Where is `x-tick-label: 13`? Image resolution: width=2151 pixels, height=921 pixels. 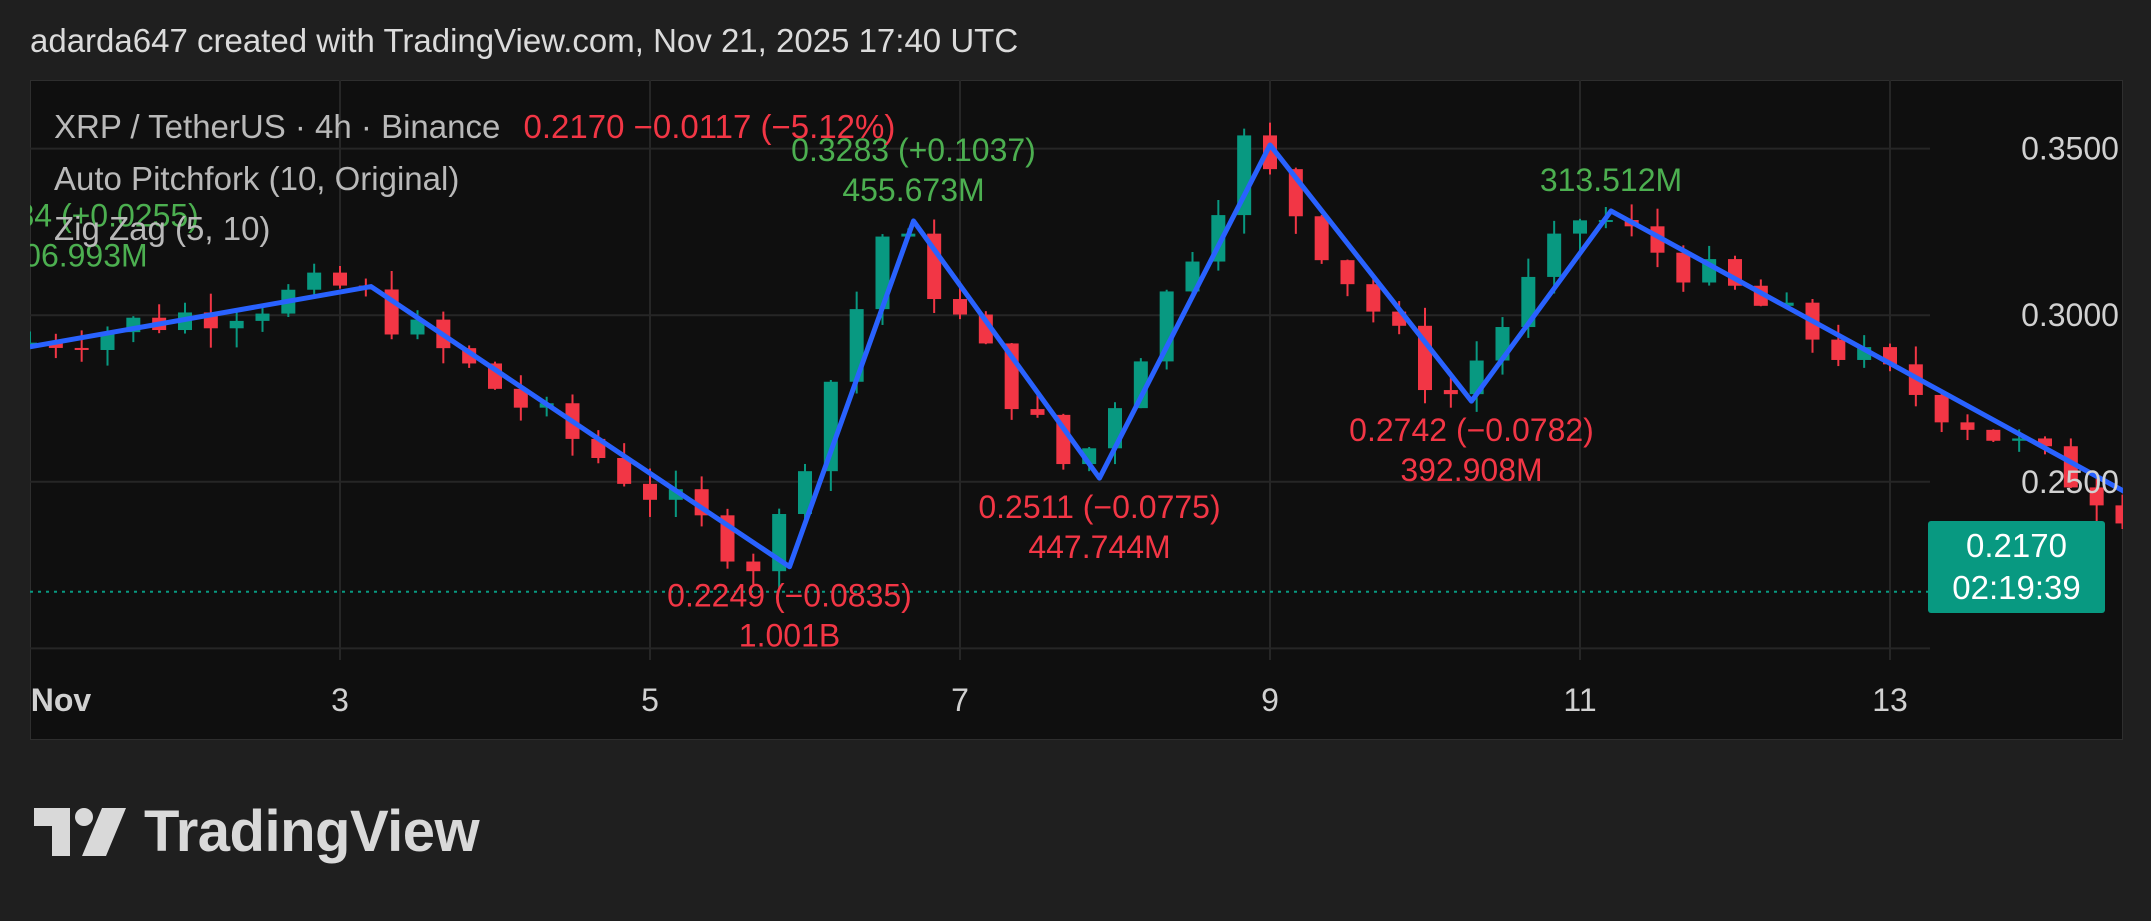
x-tick-label: 13 is located at coordinates (1890, 700).